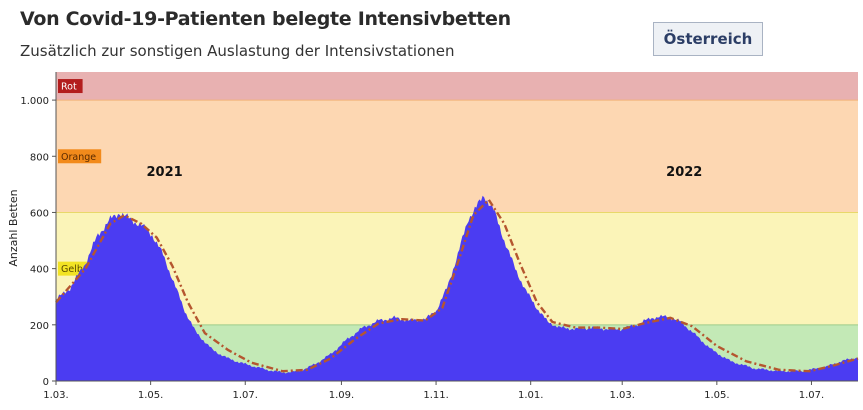  What do you see at coordinates (39, 157) in the screenshot?
I see `y-tick-label: 800` at bounding box center [39, 157].